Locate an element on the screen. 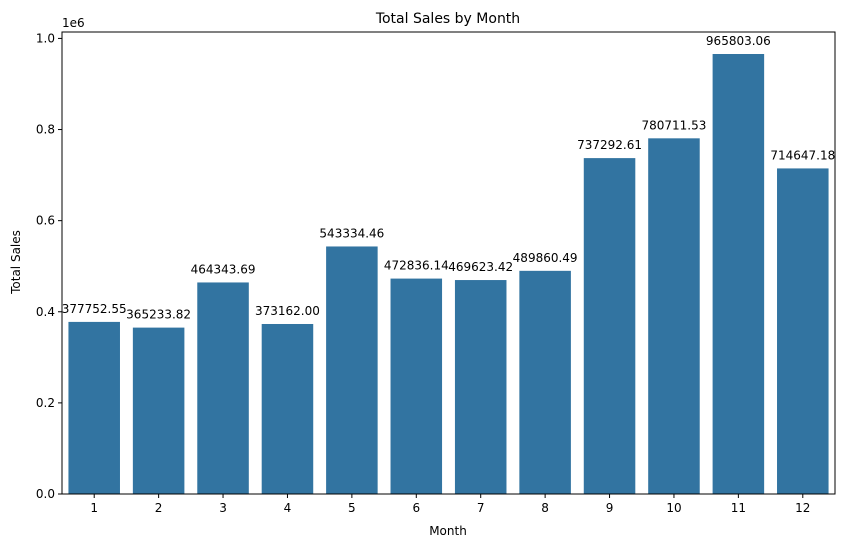 The image size is (851, 547). data-label-month-10: 780711.53 is located at coordinates (674, 125).